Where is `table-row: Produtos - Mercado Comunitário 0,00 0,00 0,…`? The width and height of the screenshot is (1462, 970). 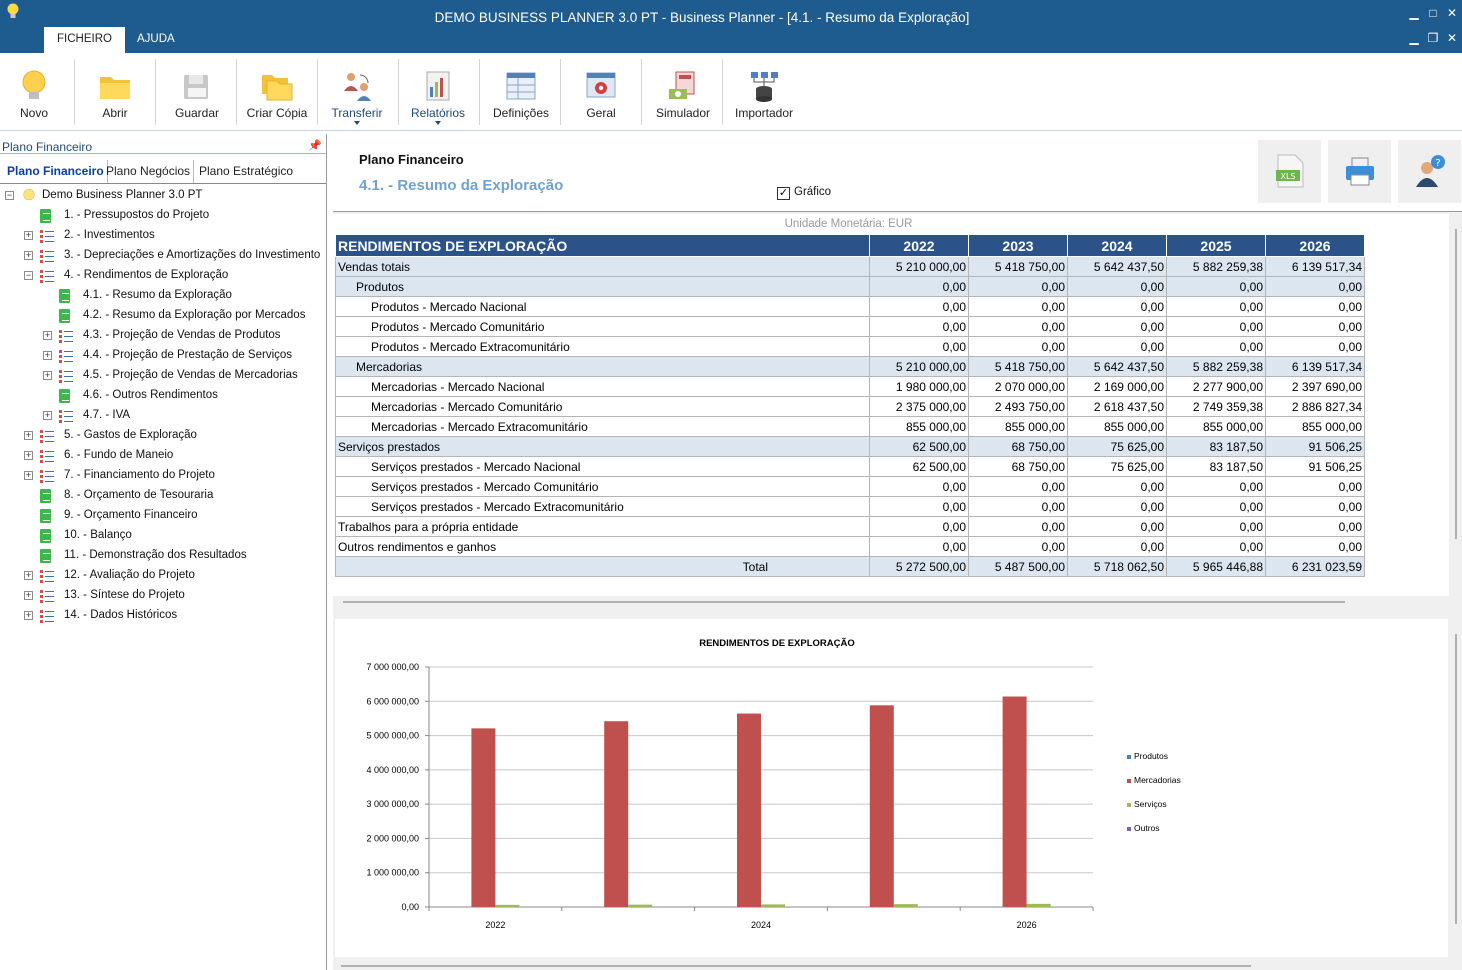
table-row: Produtos - Mercado Comunitário 0,00 0,00 0,… is located at coordinates (850, 326).